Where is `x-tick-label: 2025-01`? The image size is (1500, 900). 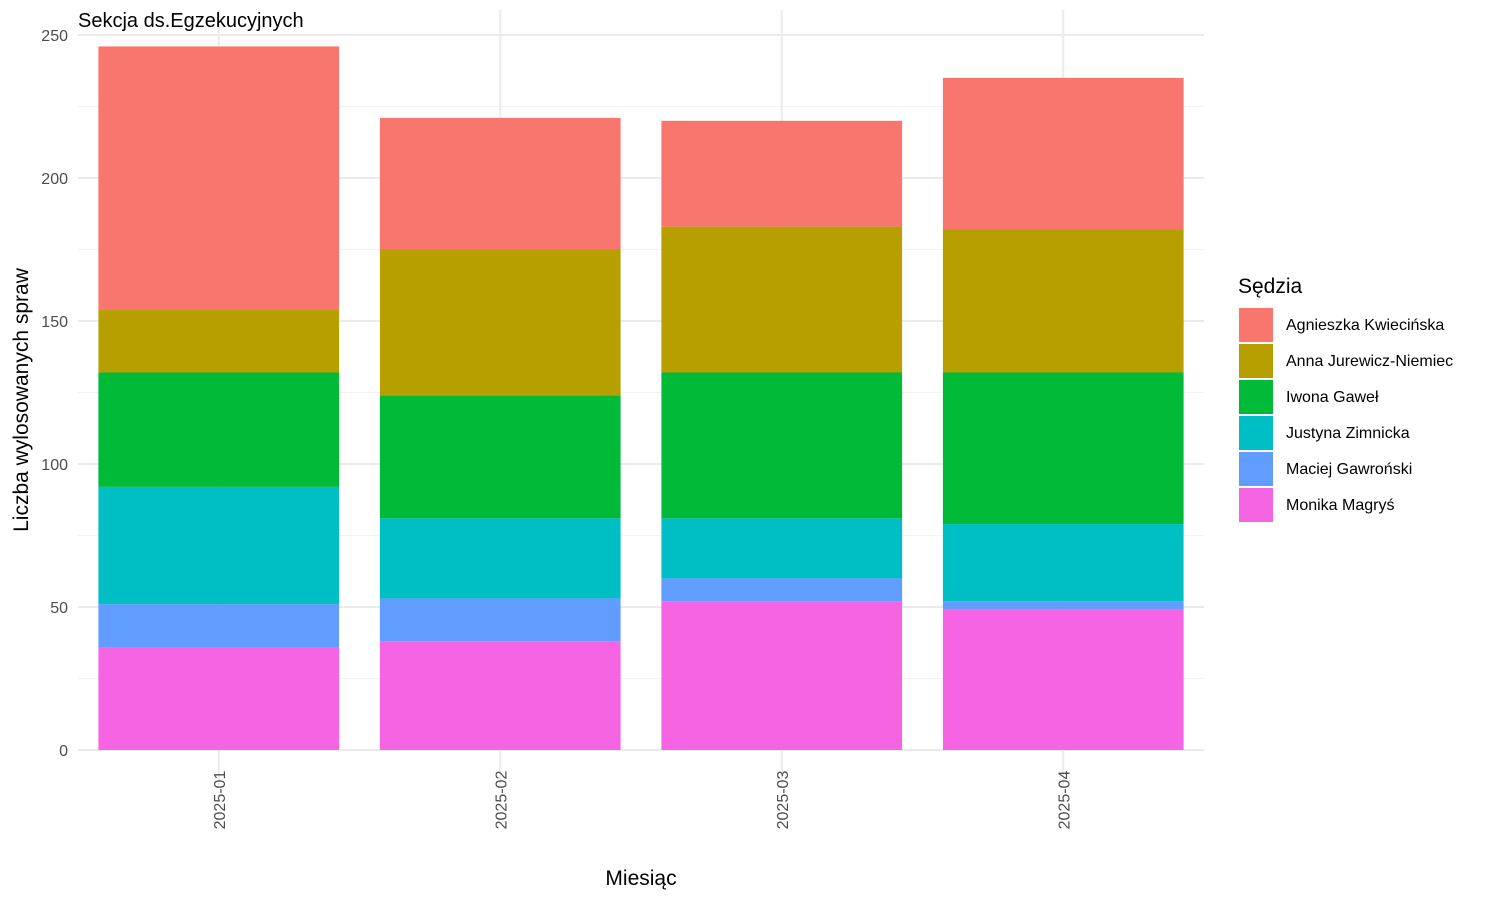
x-tick-label: 2025-01 is located at coordinates (220, 800).